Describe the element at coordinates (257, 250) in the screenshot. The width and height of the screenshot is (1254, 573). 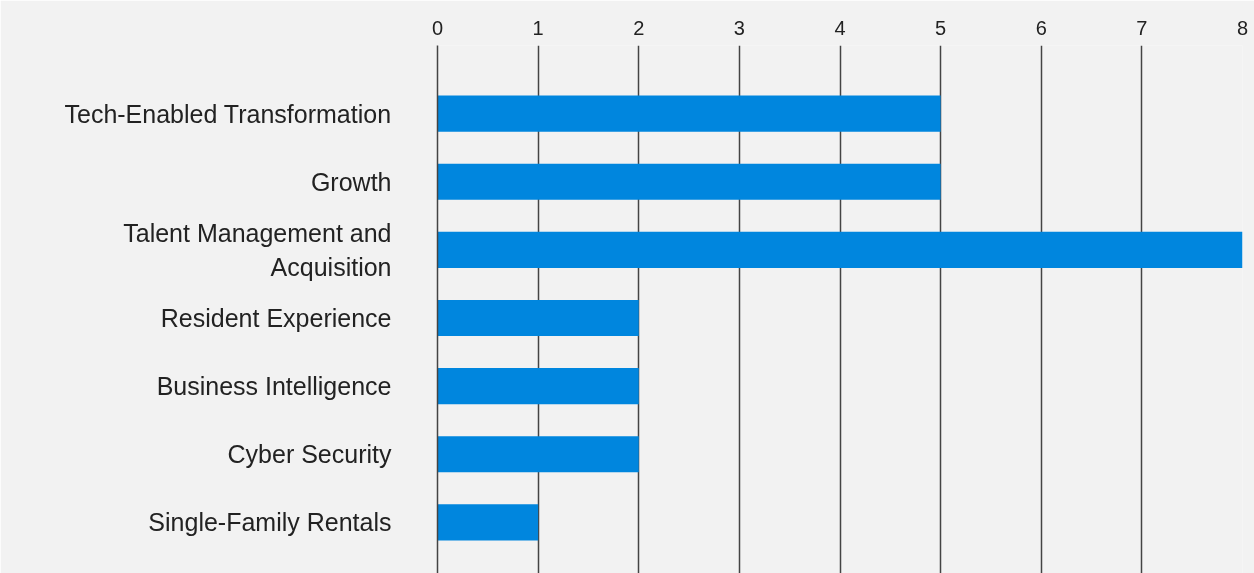
I see `y-tick-label: Talent Management and Acquisition` at that location.